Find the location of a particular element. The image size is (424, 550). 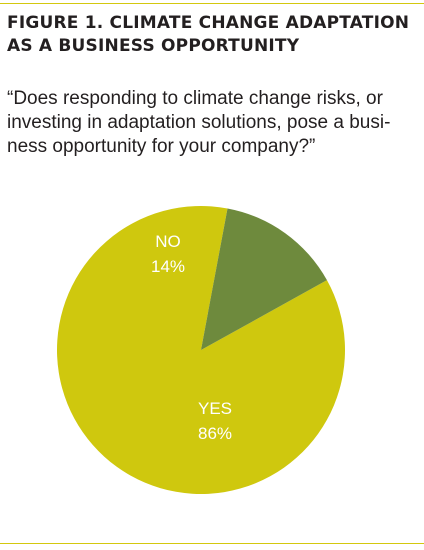

yes-category-label: YES is located at coordinates (215, 408).